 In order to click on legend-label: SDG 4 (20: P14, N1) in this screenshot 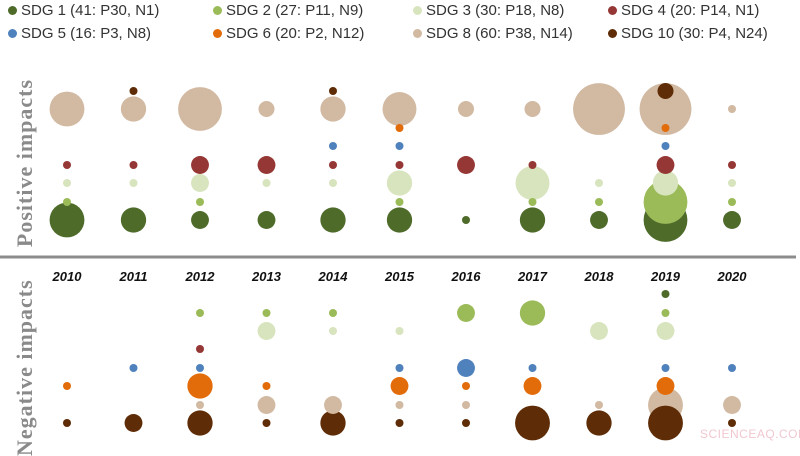, I will do `click(690, 10)`.